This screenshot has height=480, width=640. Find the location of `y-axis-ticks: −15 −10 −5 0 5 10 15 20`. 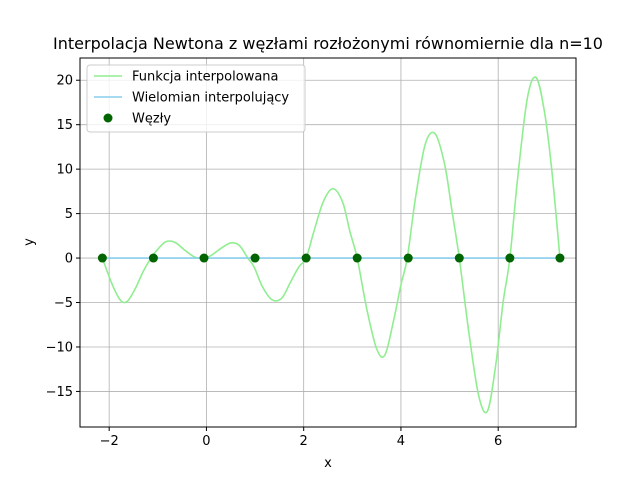

y-axis-ticks: −15 −10 −5 0 5 10 15 20 is located at coordinates (63, 237).